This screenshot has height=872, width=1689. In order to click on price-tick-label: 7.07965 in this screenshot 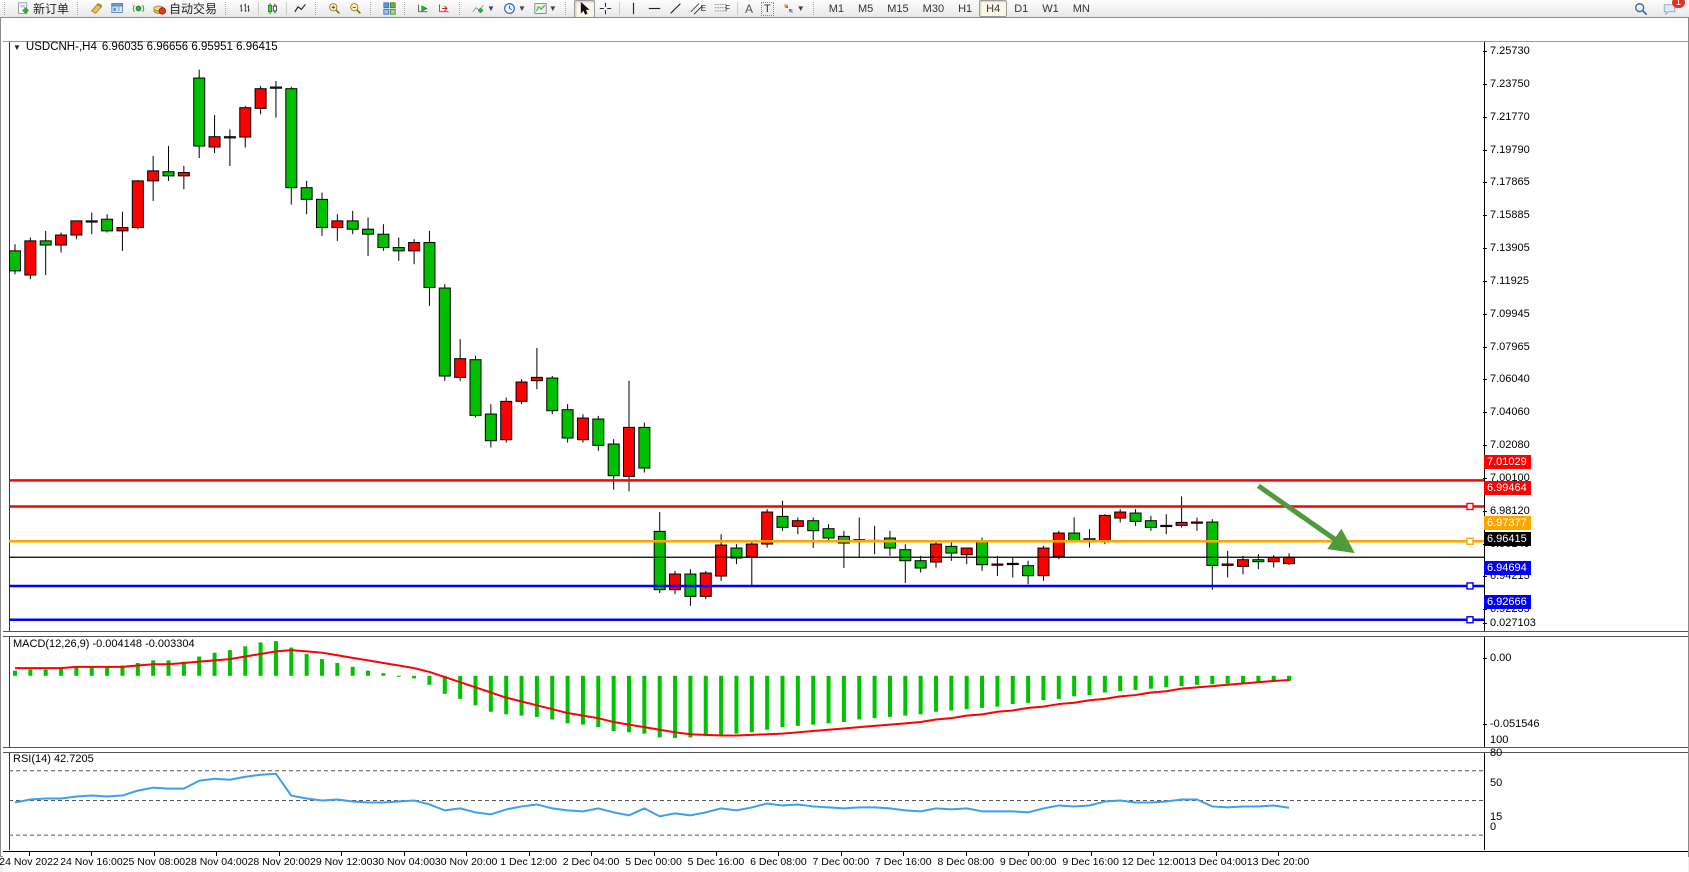, I will do `click(1510, 346)`.